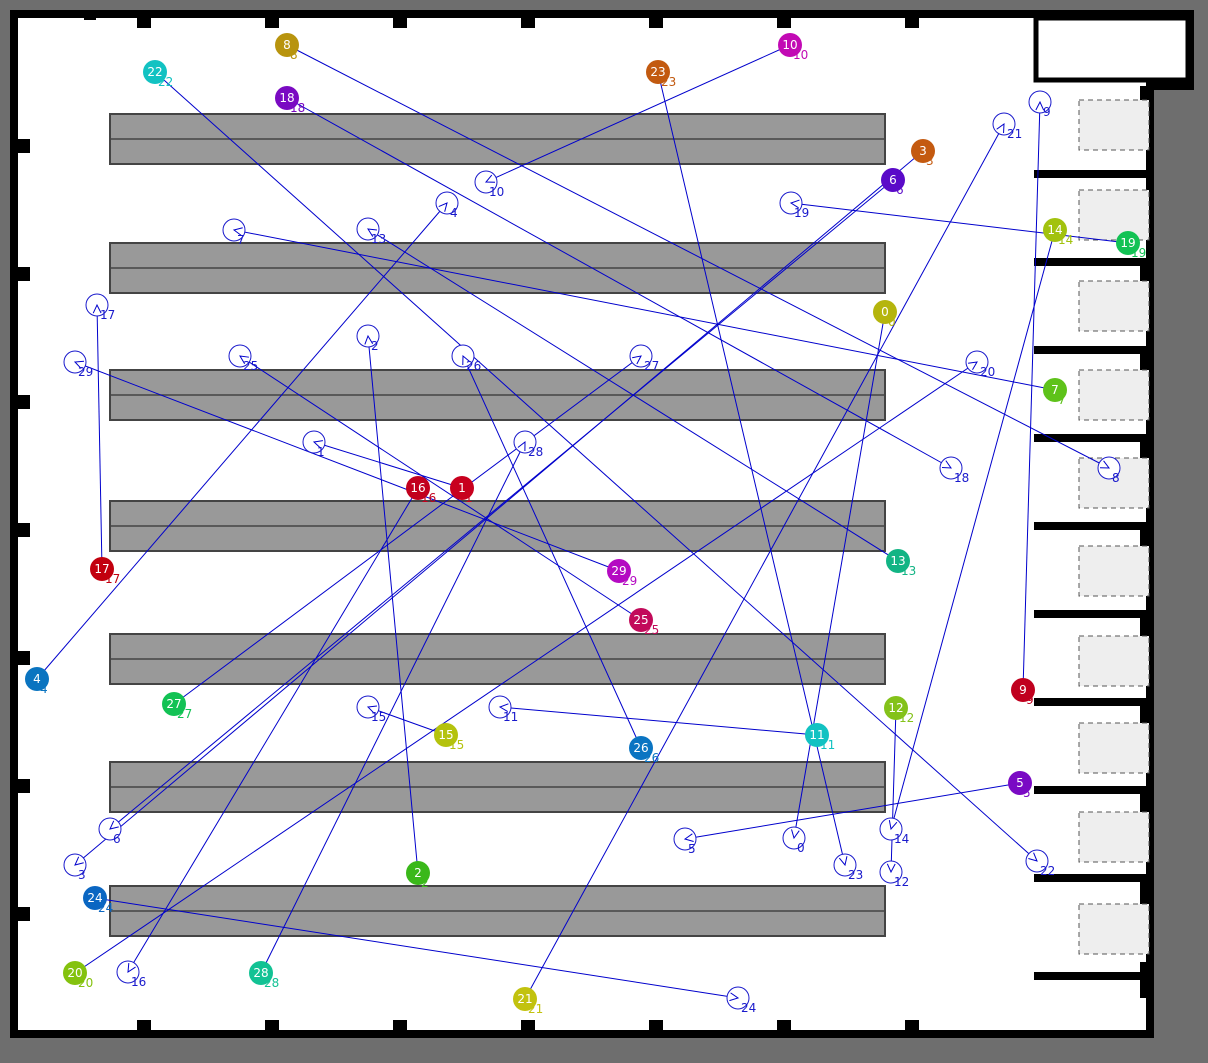 The image size is (1208, 1063). What do you see at coordinates (165, 82) in the screenshot?
I see `robot-label: 22` at bounding box center [165, 82].